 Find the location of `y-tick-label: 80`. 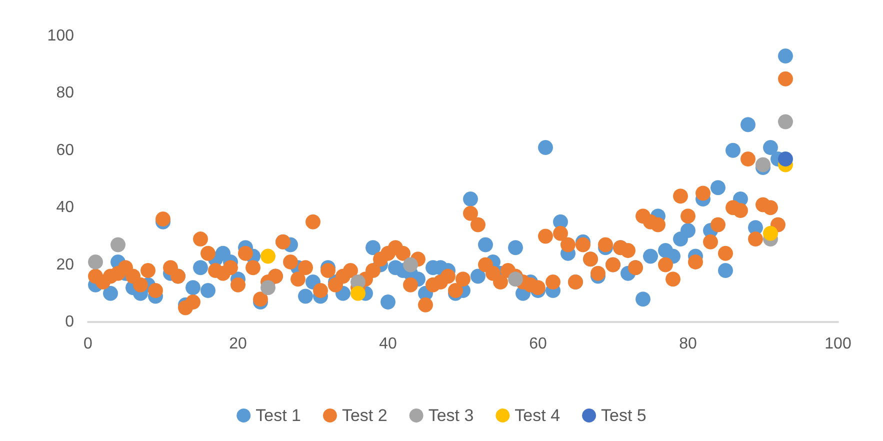

y-tick-label: 80 is located at coordinates (65, 93).